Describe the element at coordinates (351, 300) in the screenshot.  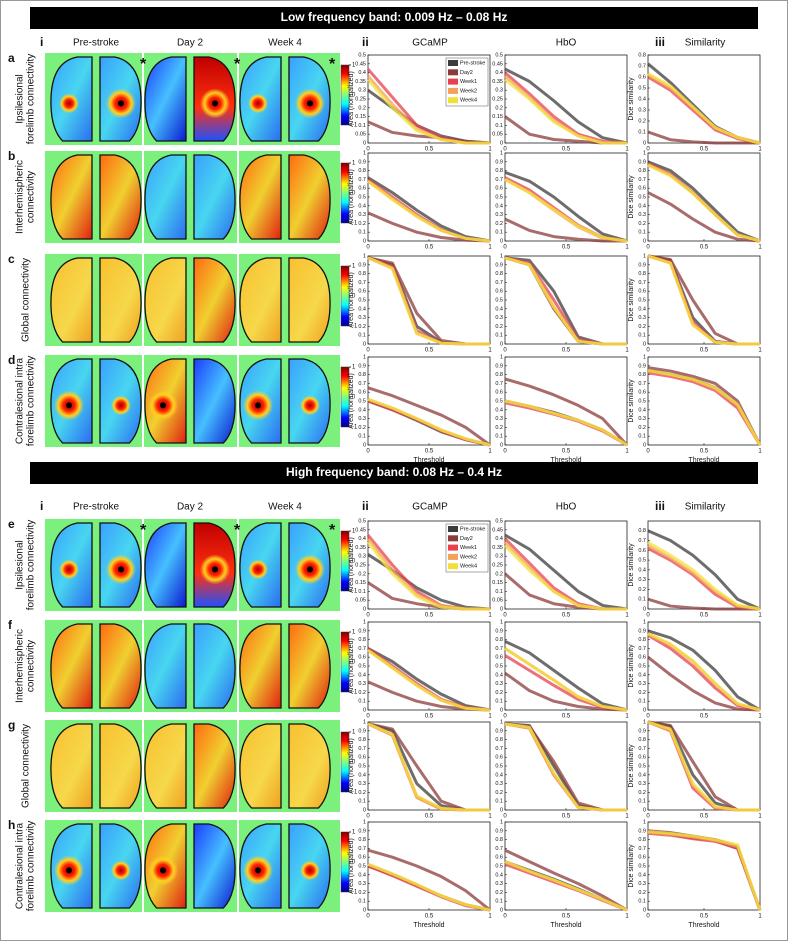
I see `y-axis-label: Area (normalized)` at that location.